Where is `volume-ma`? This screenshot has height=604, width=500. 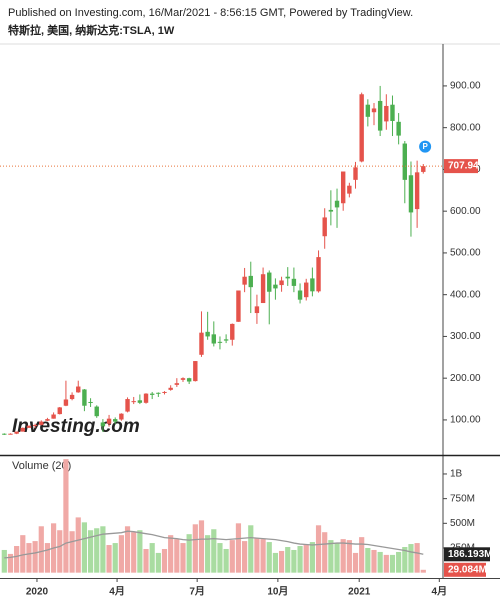
volume-ma is located at coordinates (214, 544).